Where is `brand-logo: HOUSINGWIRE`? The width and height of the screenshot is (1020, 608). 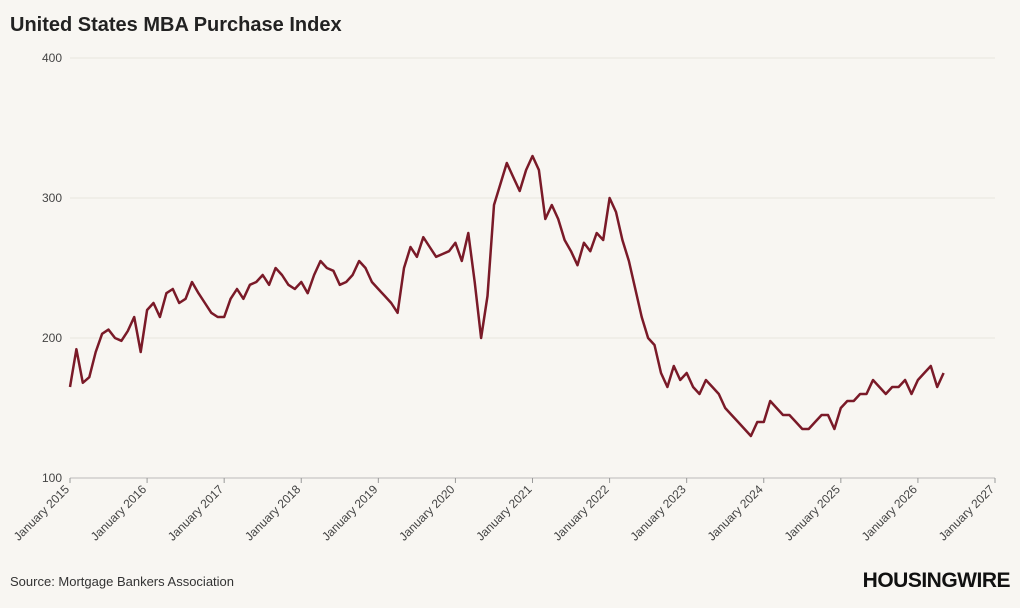
brand-logo: HOUSINGWIRE is located at coordinates (937, 580).